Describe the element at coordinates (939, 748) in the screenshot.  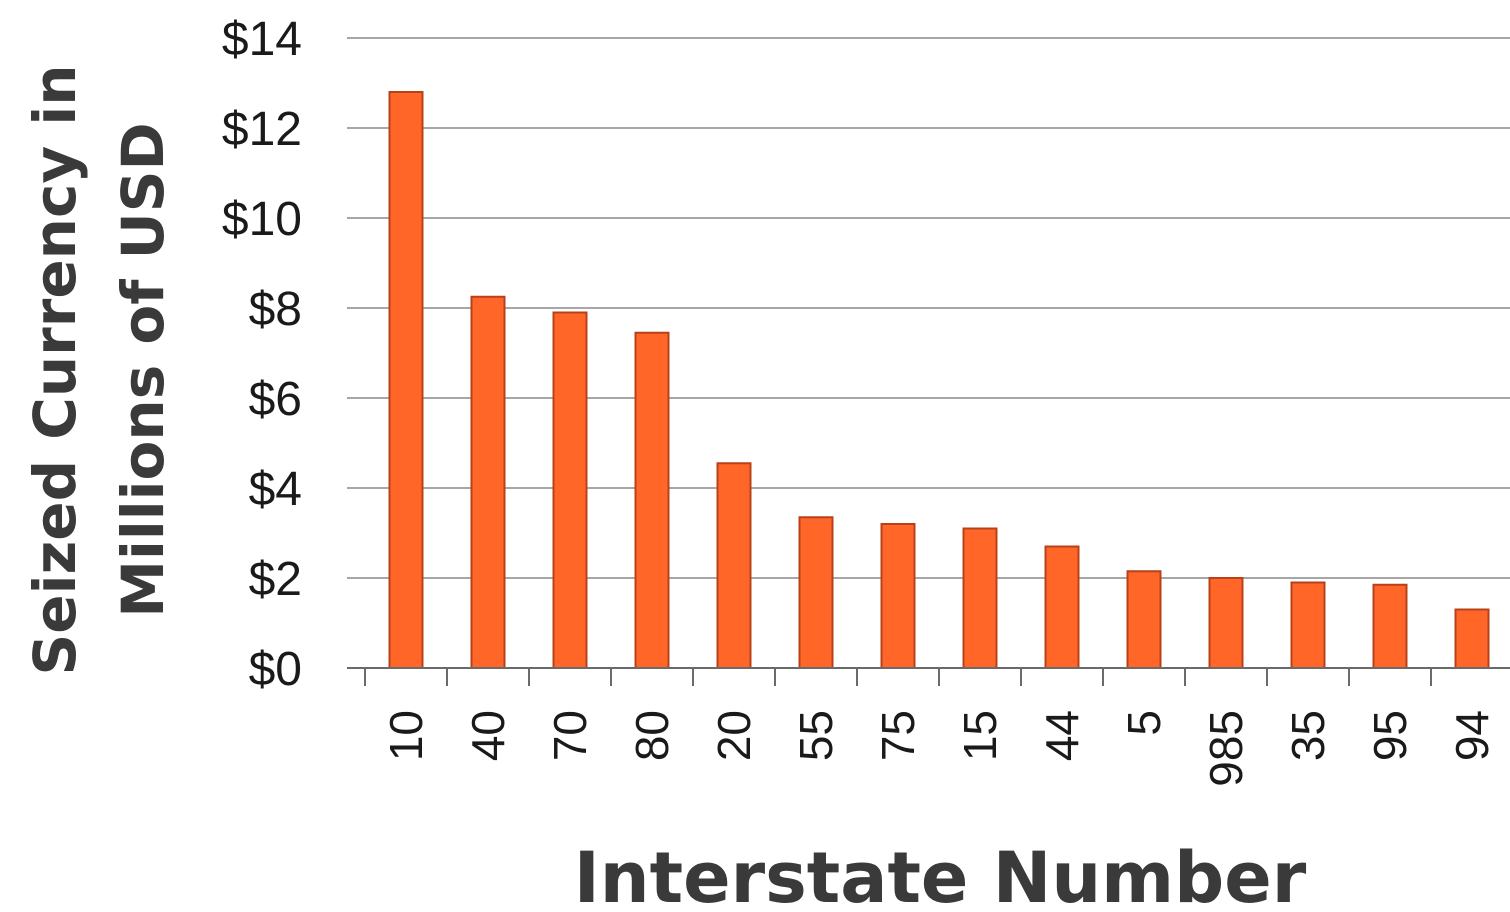
I see `x-tick-labels: 10 40 70 80 20 55 75 15 44 5 985 35 95 94` at that location.